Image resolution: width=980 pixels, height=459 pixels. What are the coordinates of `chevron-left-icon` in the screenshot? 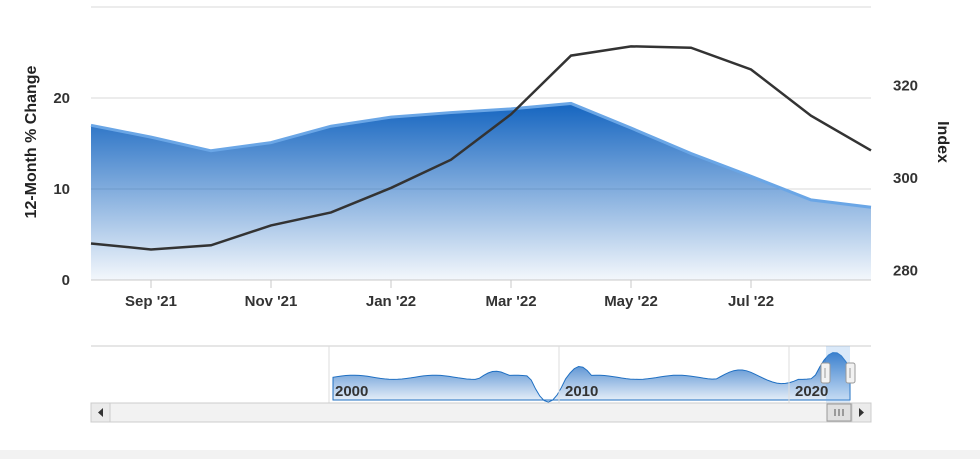 It's located at (100, 412).